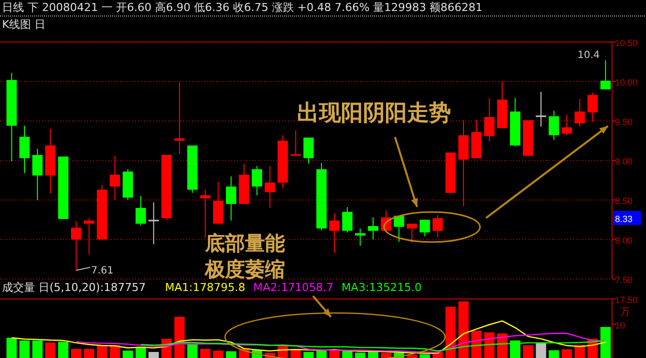 The width and height of the screenshot is (646, 358). Describe the element at coordinates (374, 113) in the screenshot. I see `annotation: 出现阳阴阳走势` at that location.